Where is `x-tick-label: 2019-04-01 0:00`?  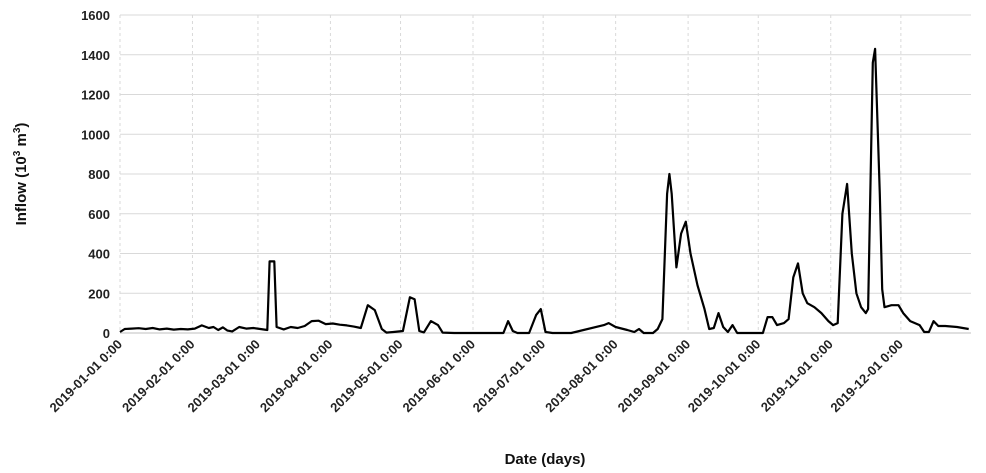
x-tick-label: 2019-04-01 0:00 is located at coordinates (296, 376).